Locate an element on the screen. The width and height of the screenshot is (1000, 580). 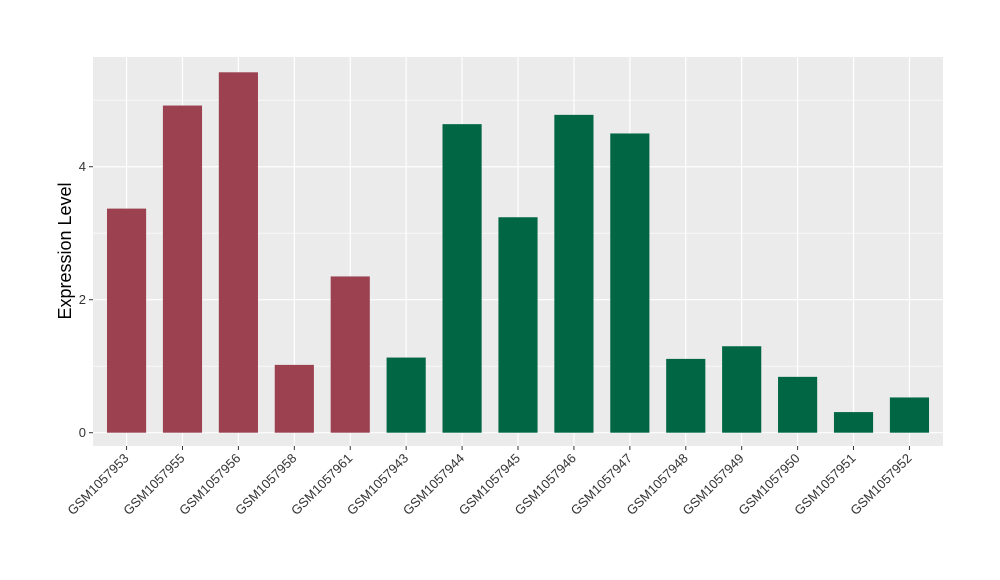
bar-GSM1057953 is located at coordinates (126, 320).